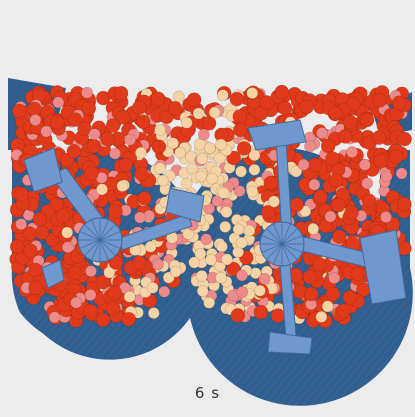 This screenshot has height=417, width=415. I want to click on time-caption: 6 s, so click(207, 393).